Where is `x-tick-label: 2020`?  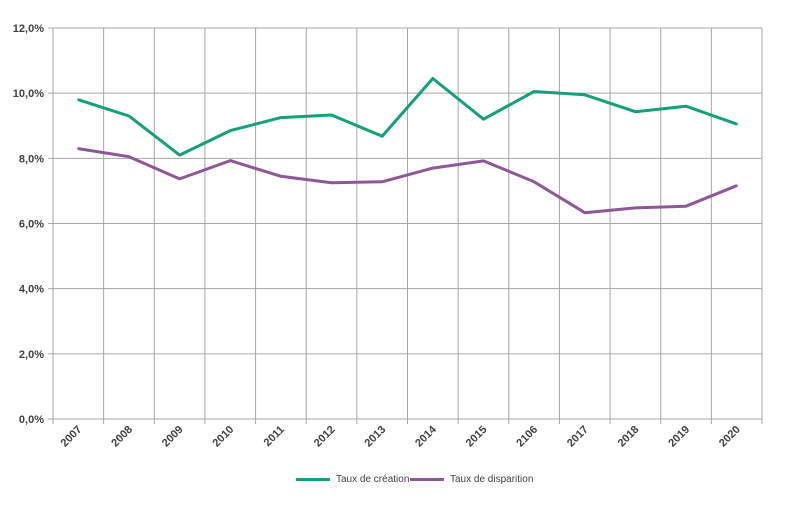 x-tick-label: 2020 is located at coordinates (730, 437).